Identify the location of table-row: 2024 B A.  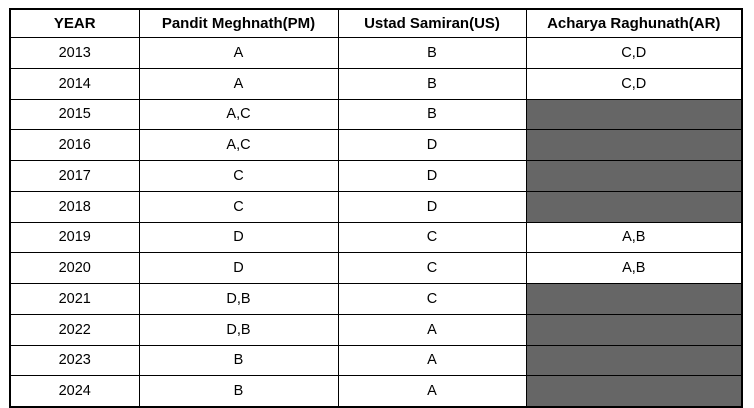
(376, 391).